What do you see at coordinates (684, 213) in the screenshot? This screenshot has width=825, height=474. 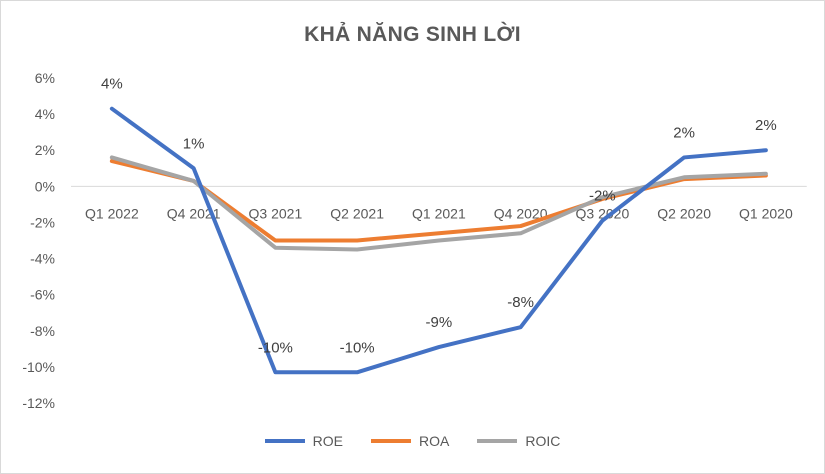 I see `x-tick-label: Q2 2020` at bounding box center [684, 213].